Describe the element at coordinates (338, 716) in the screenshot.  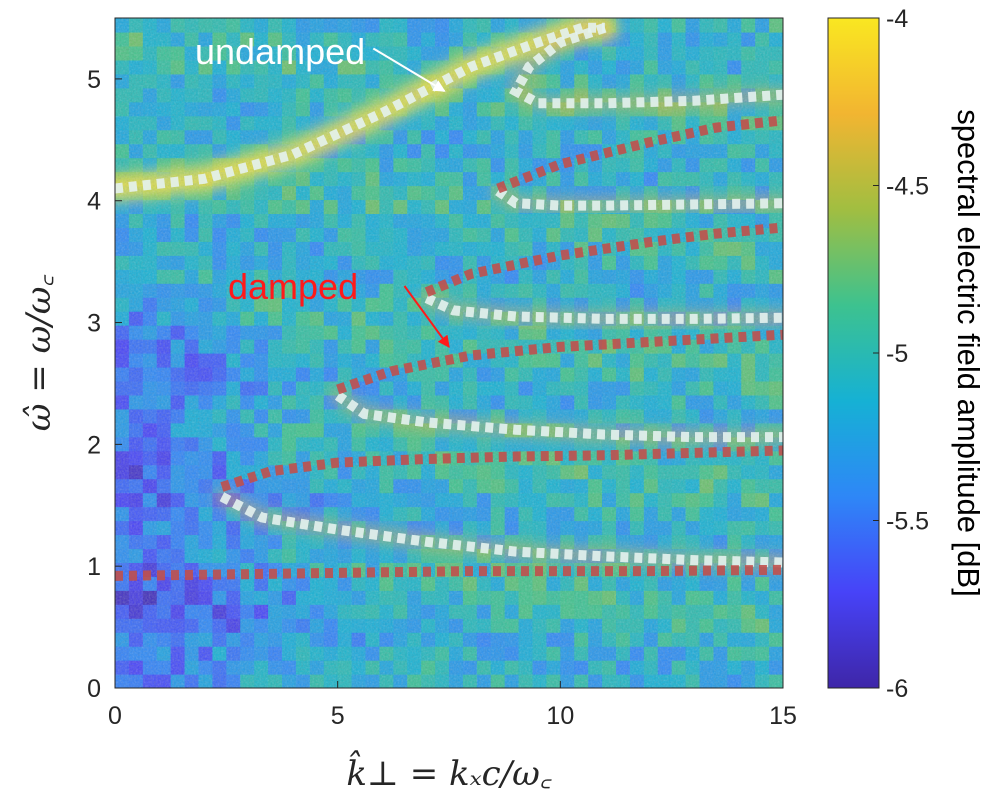
I see `x-tick-label: 5` at that location.